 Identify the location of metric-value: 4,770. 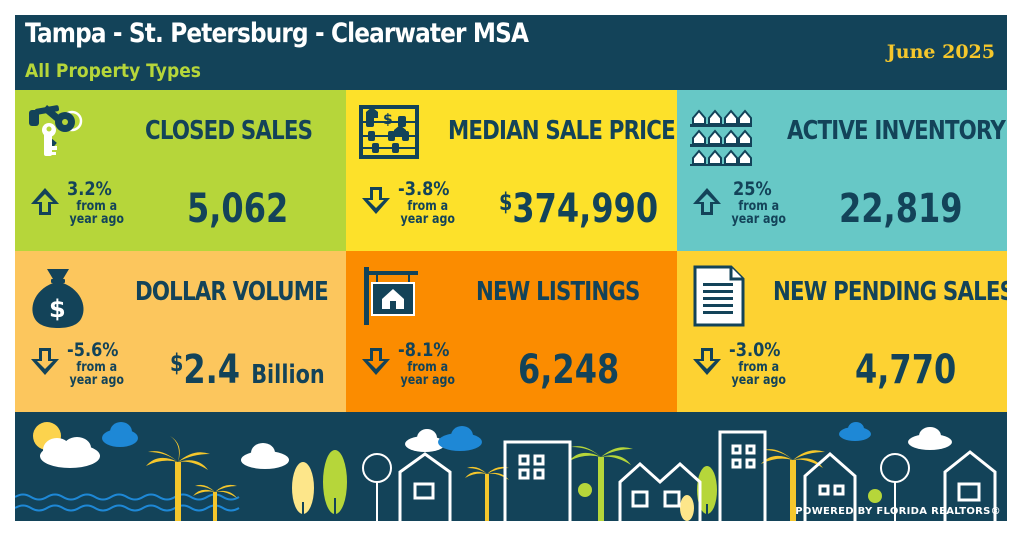
(906, 370).